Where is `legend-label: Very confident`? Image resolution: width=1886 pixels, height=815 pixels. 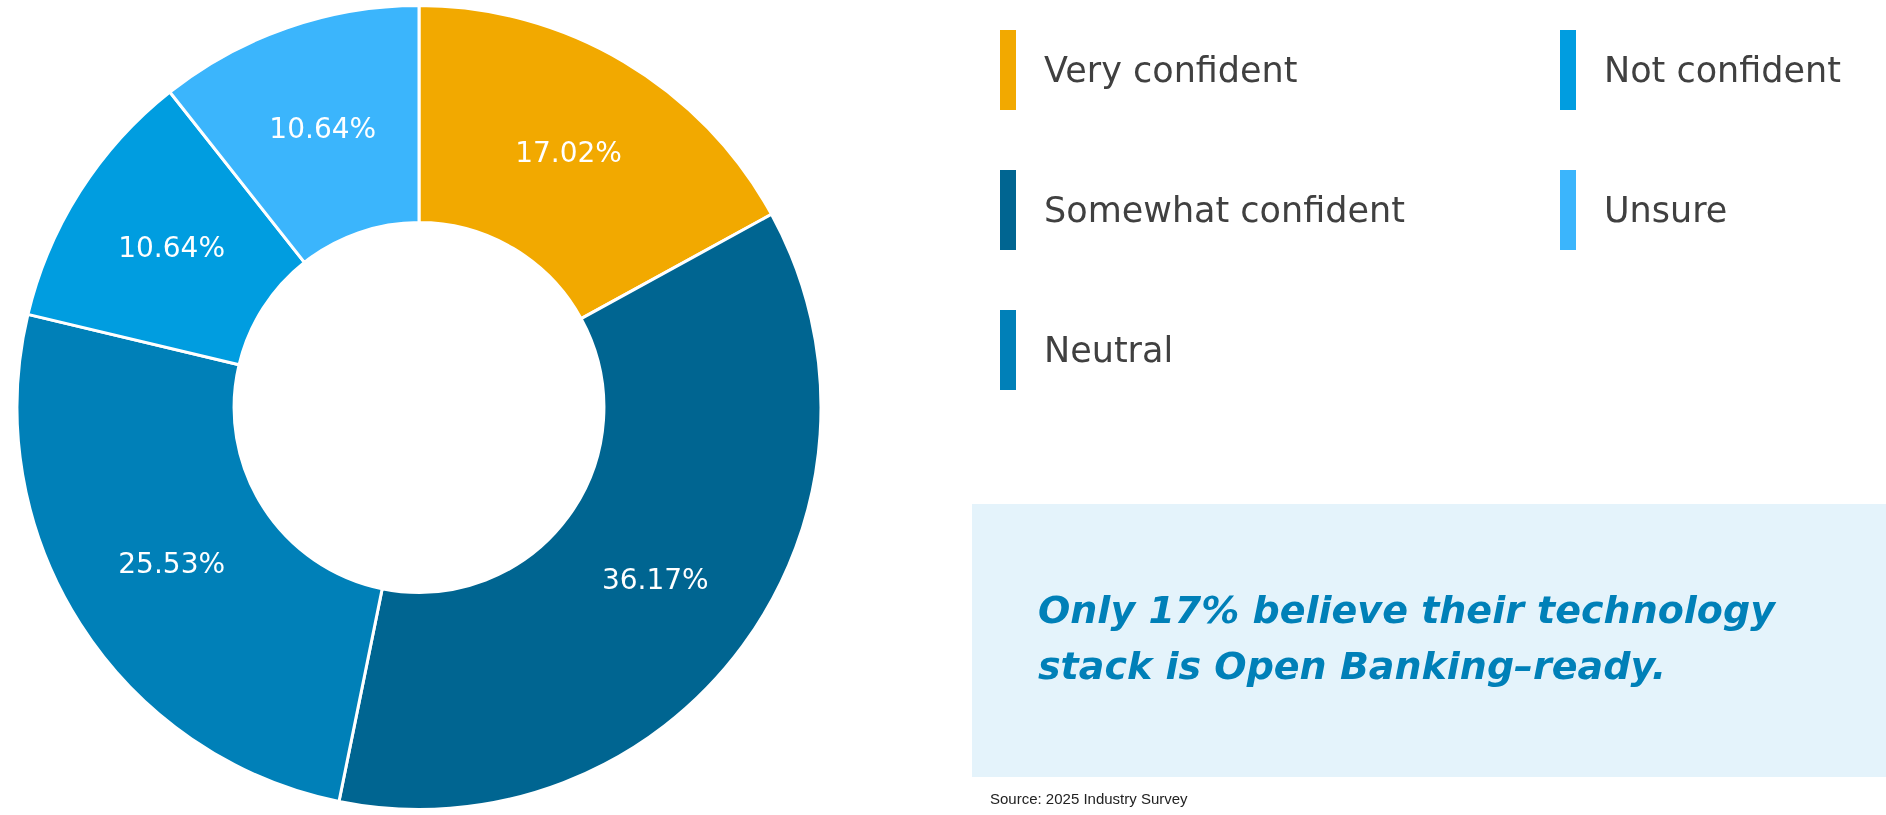
legend-label: Very confident is located at coordinates (1171, 70).